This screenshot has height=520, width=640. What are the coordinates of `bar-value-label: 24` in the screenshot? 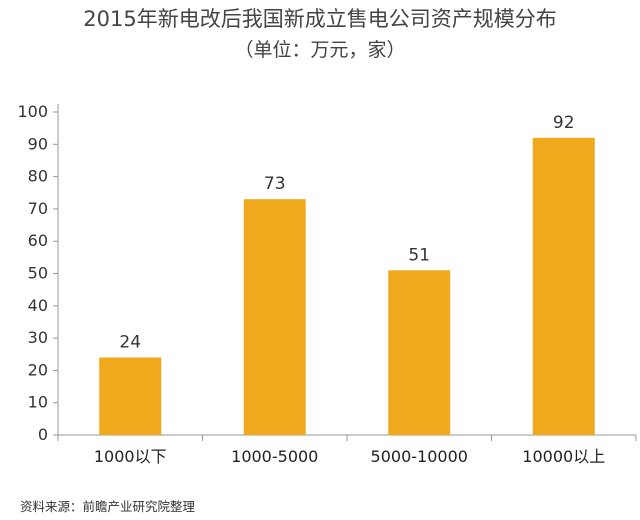 It's located at (130, 342).